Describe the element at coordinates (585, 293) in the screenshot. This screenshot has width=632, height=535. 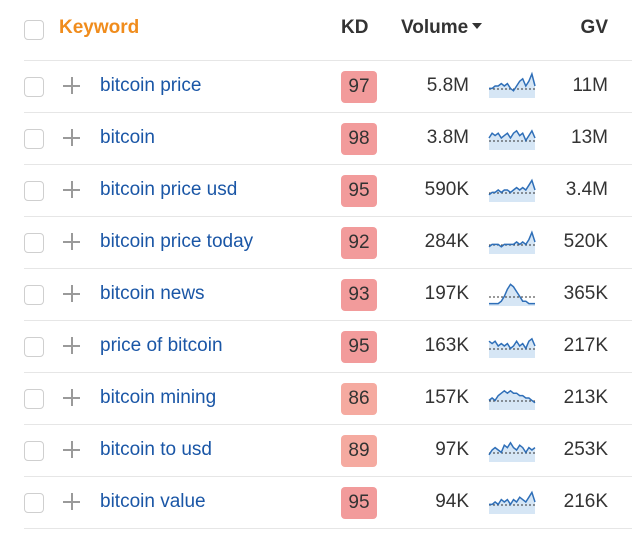
I see `gv-value: 365K` at that location.